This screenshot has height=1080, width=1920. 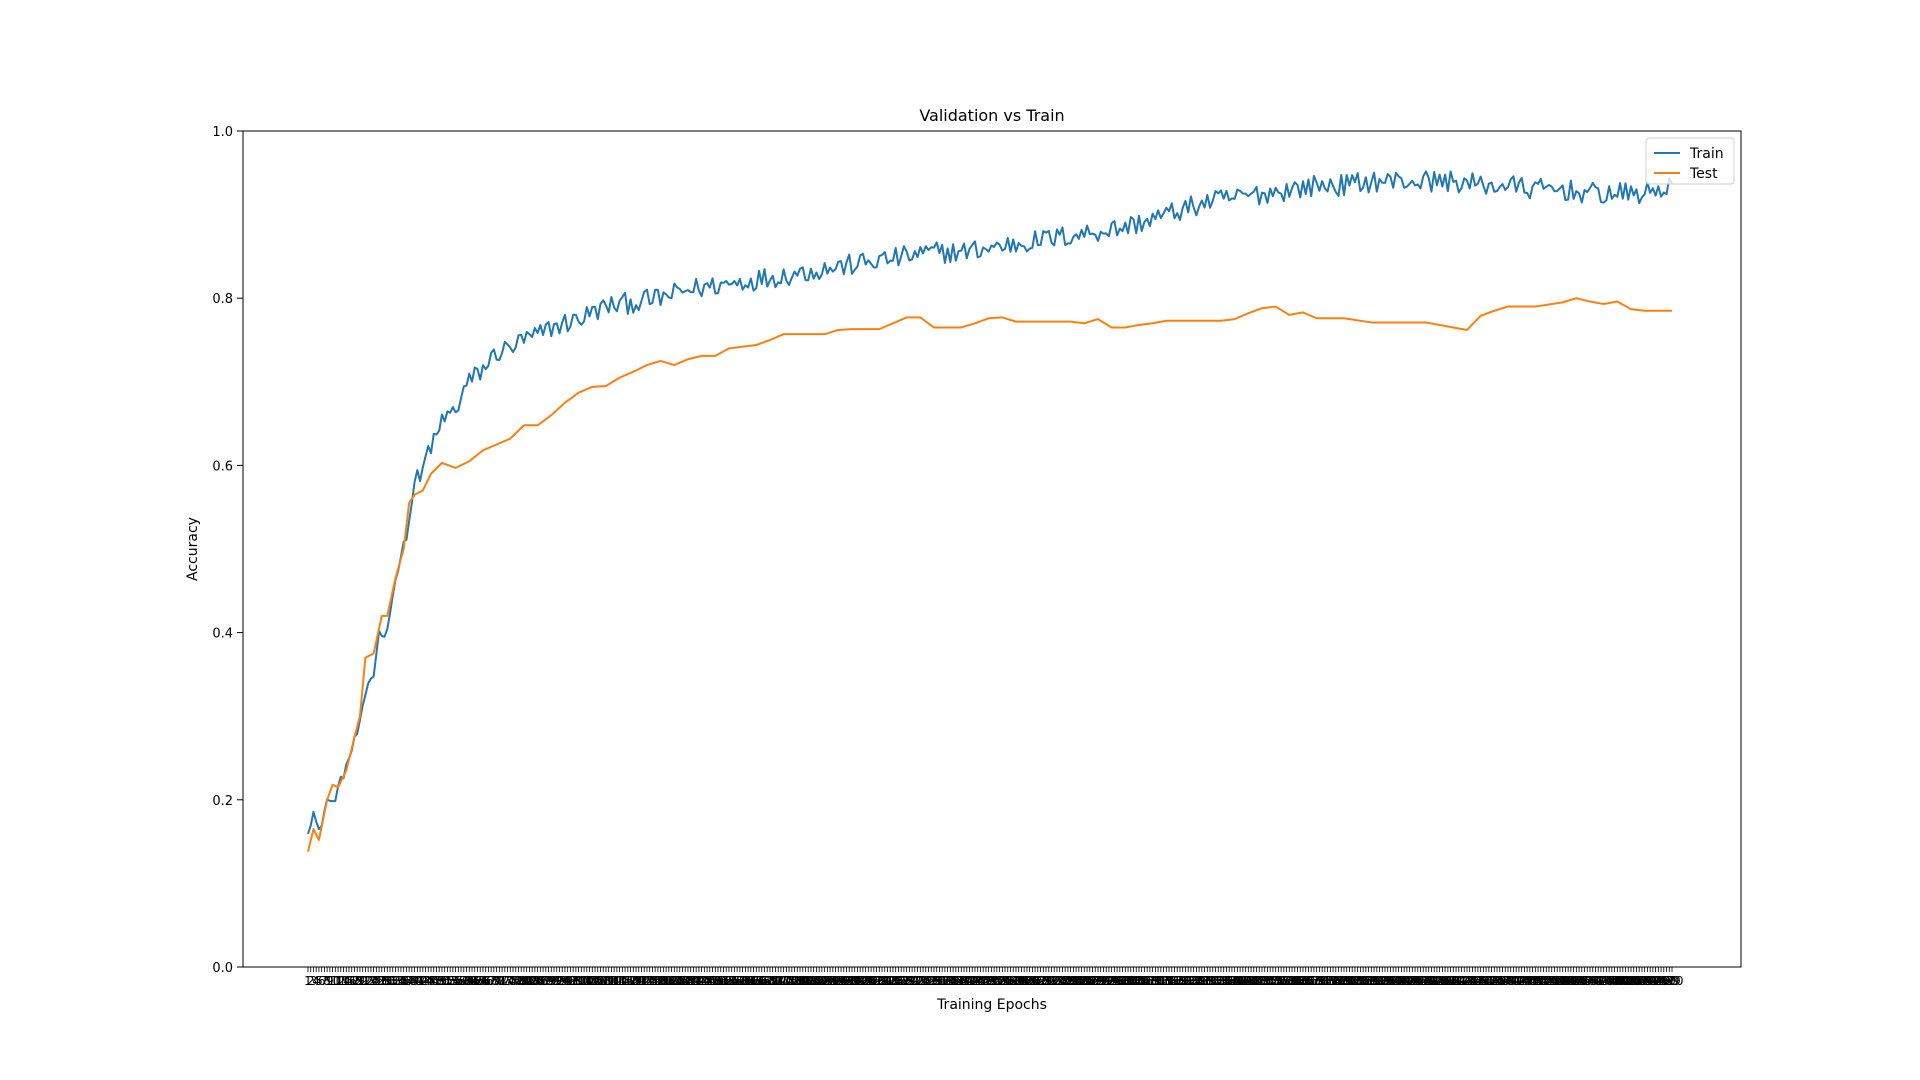 What do you see at coordinates (715, 981) in the screenshot?
I see `x-tick-label: 150` at bounding box center [715, 981].